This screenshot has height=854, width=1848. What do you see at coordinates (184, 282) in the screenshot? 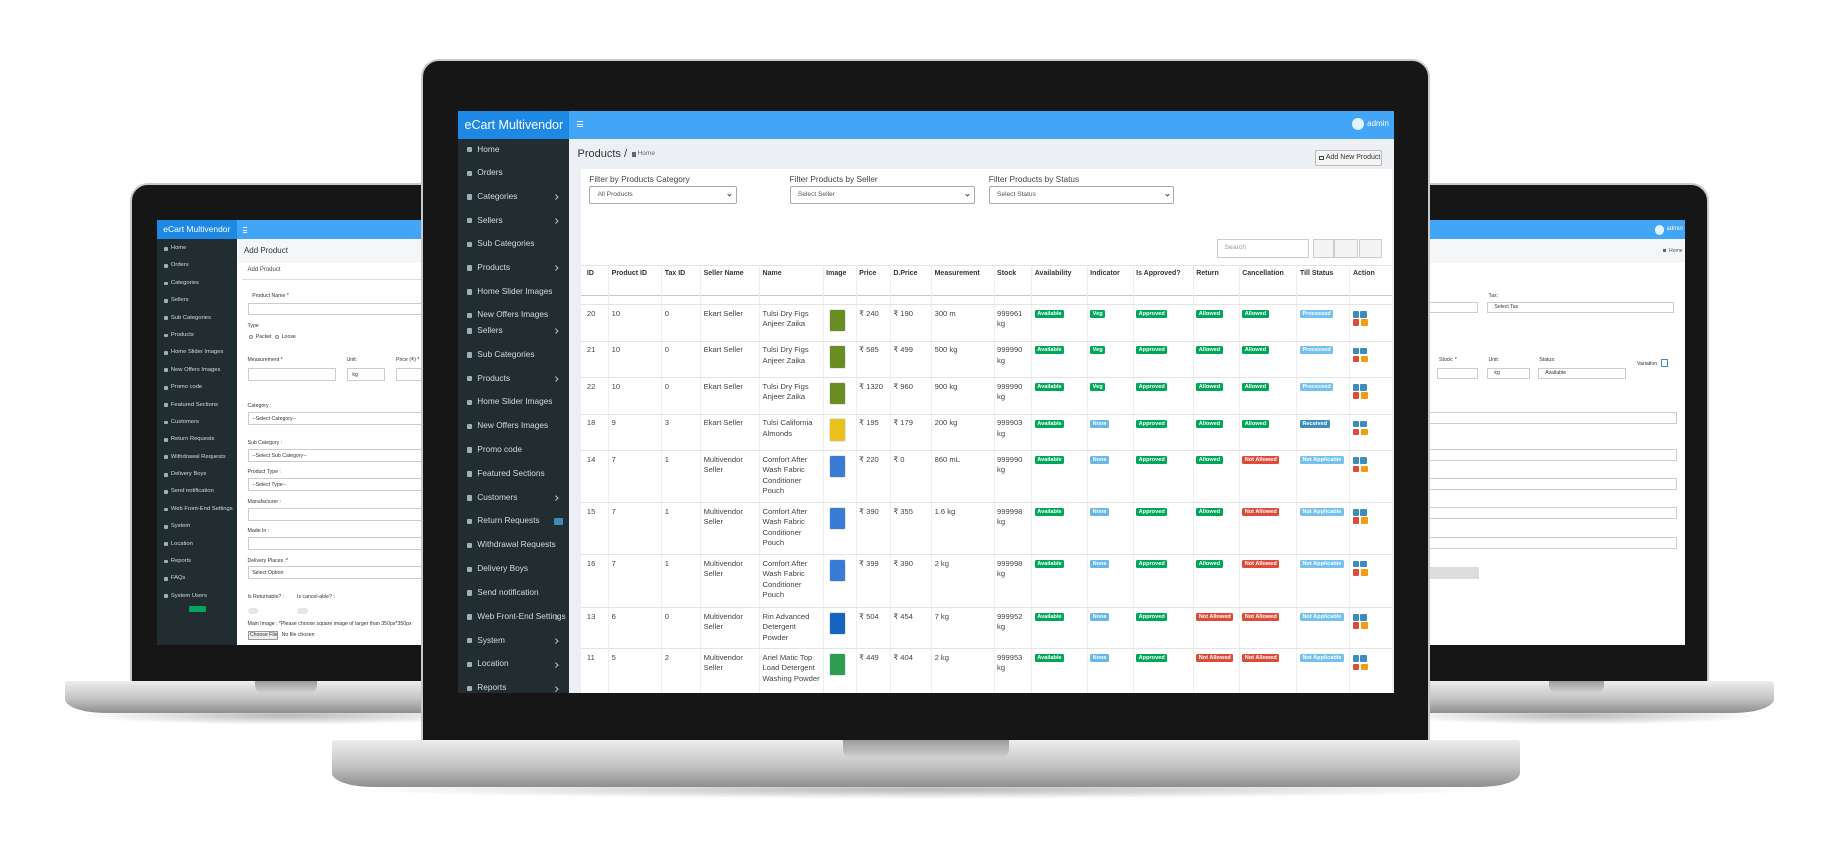
I see `sidebar-item: Categories` at bounding box center [184, 282].